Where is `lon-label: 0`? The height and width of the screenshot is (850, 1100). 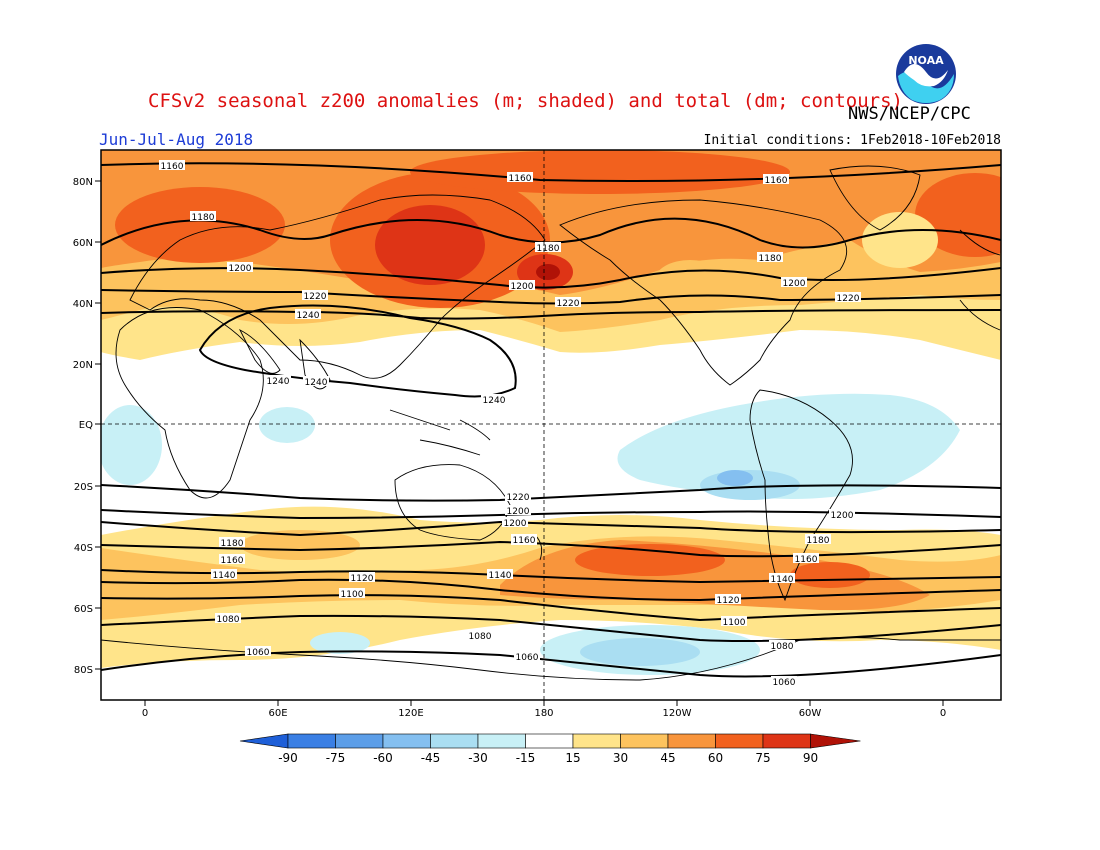
lon-label: 0 is located at coordinates (943, 713).